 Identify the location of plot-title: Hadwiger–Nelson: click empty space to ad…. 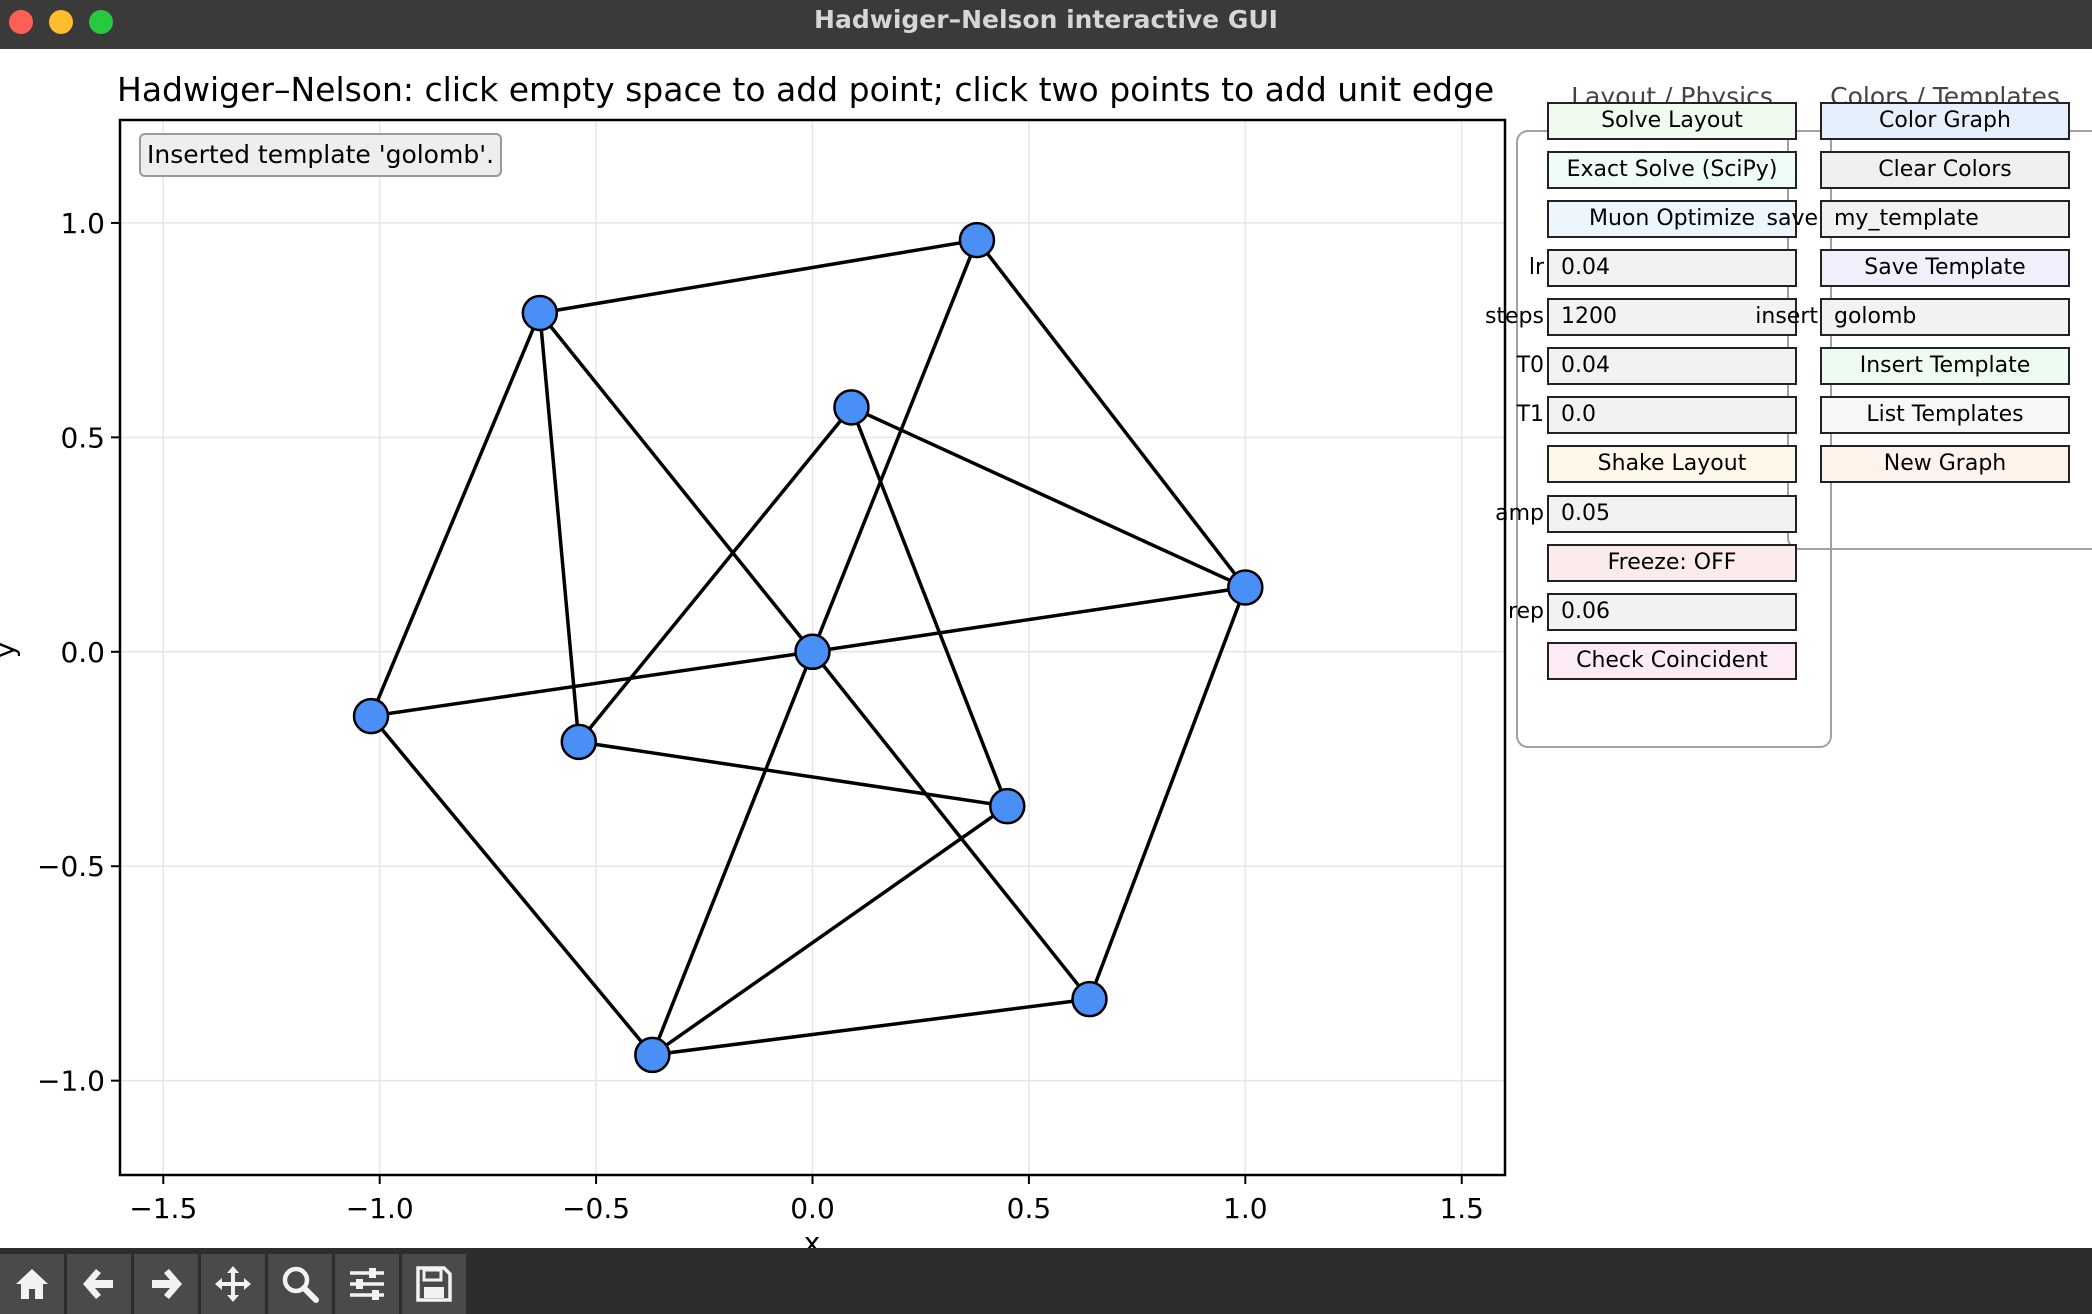
(806, 89).